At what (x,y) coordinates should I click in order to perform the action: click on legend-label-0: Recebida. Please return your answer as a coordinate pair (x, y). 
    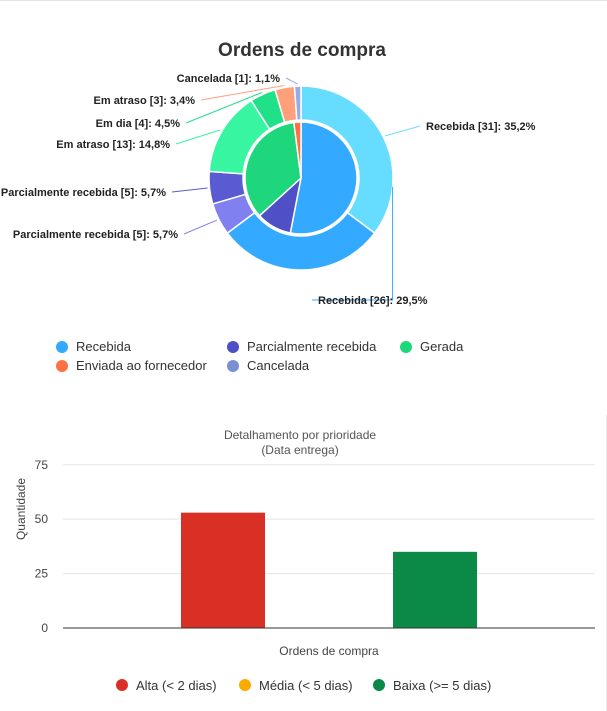
    Looking at the image, I should click on (104, 346).